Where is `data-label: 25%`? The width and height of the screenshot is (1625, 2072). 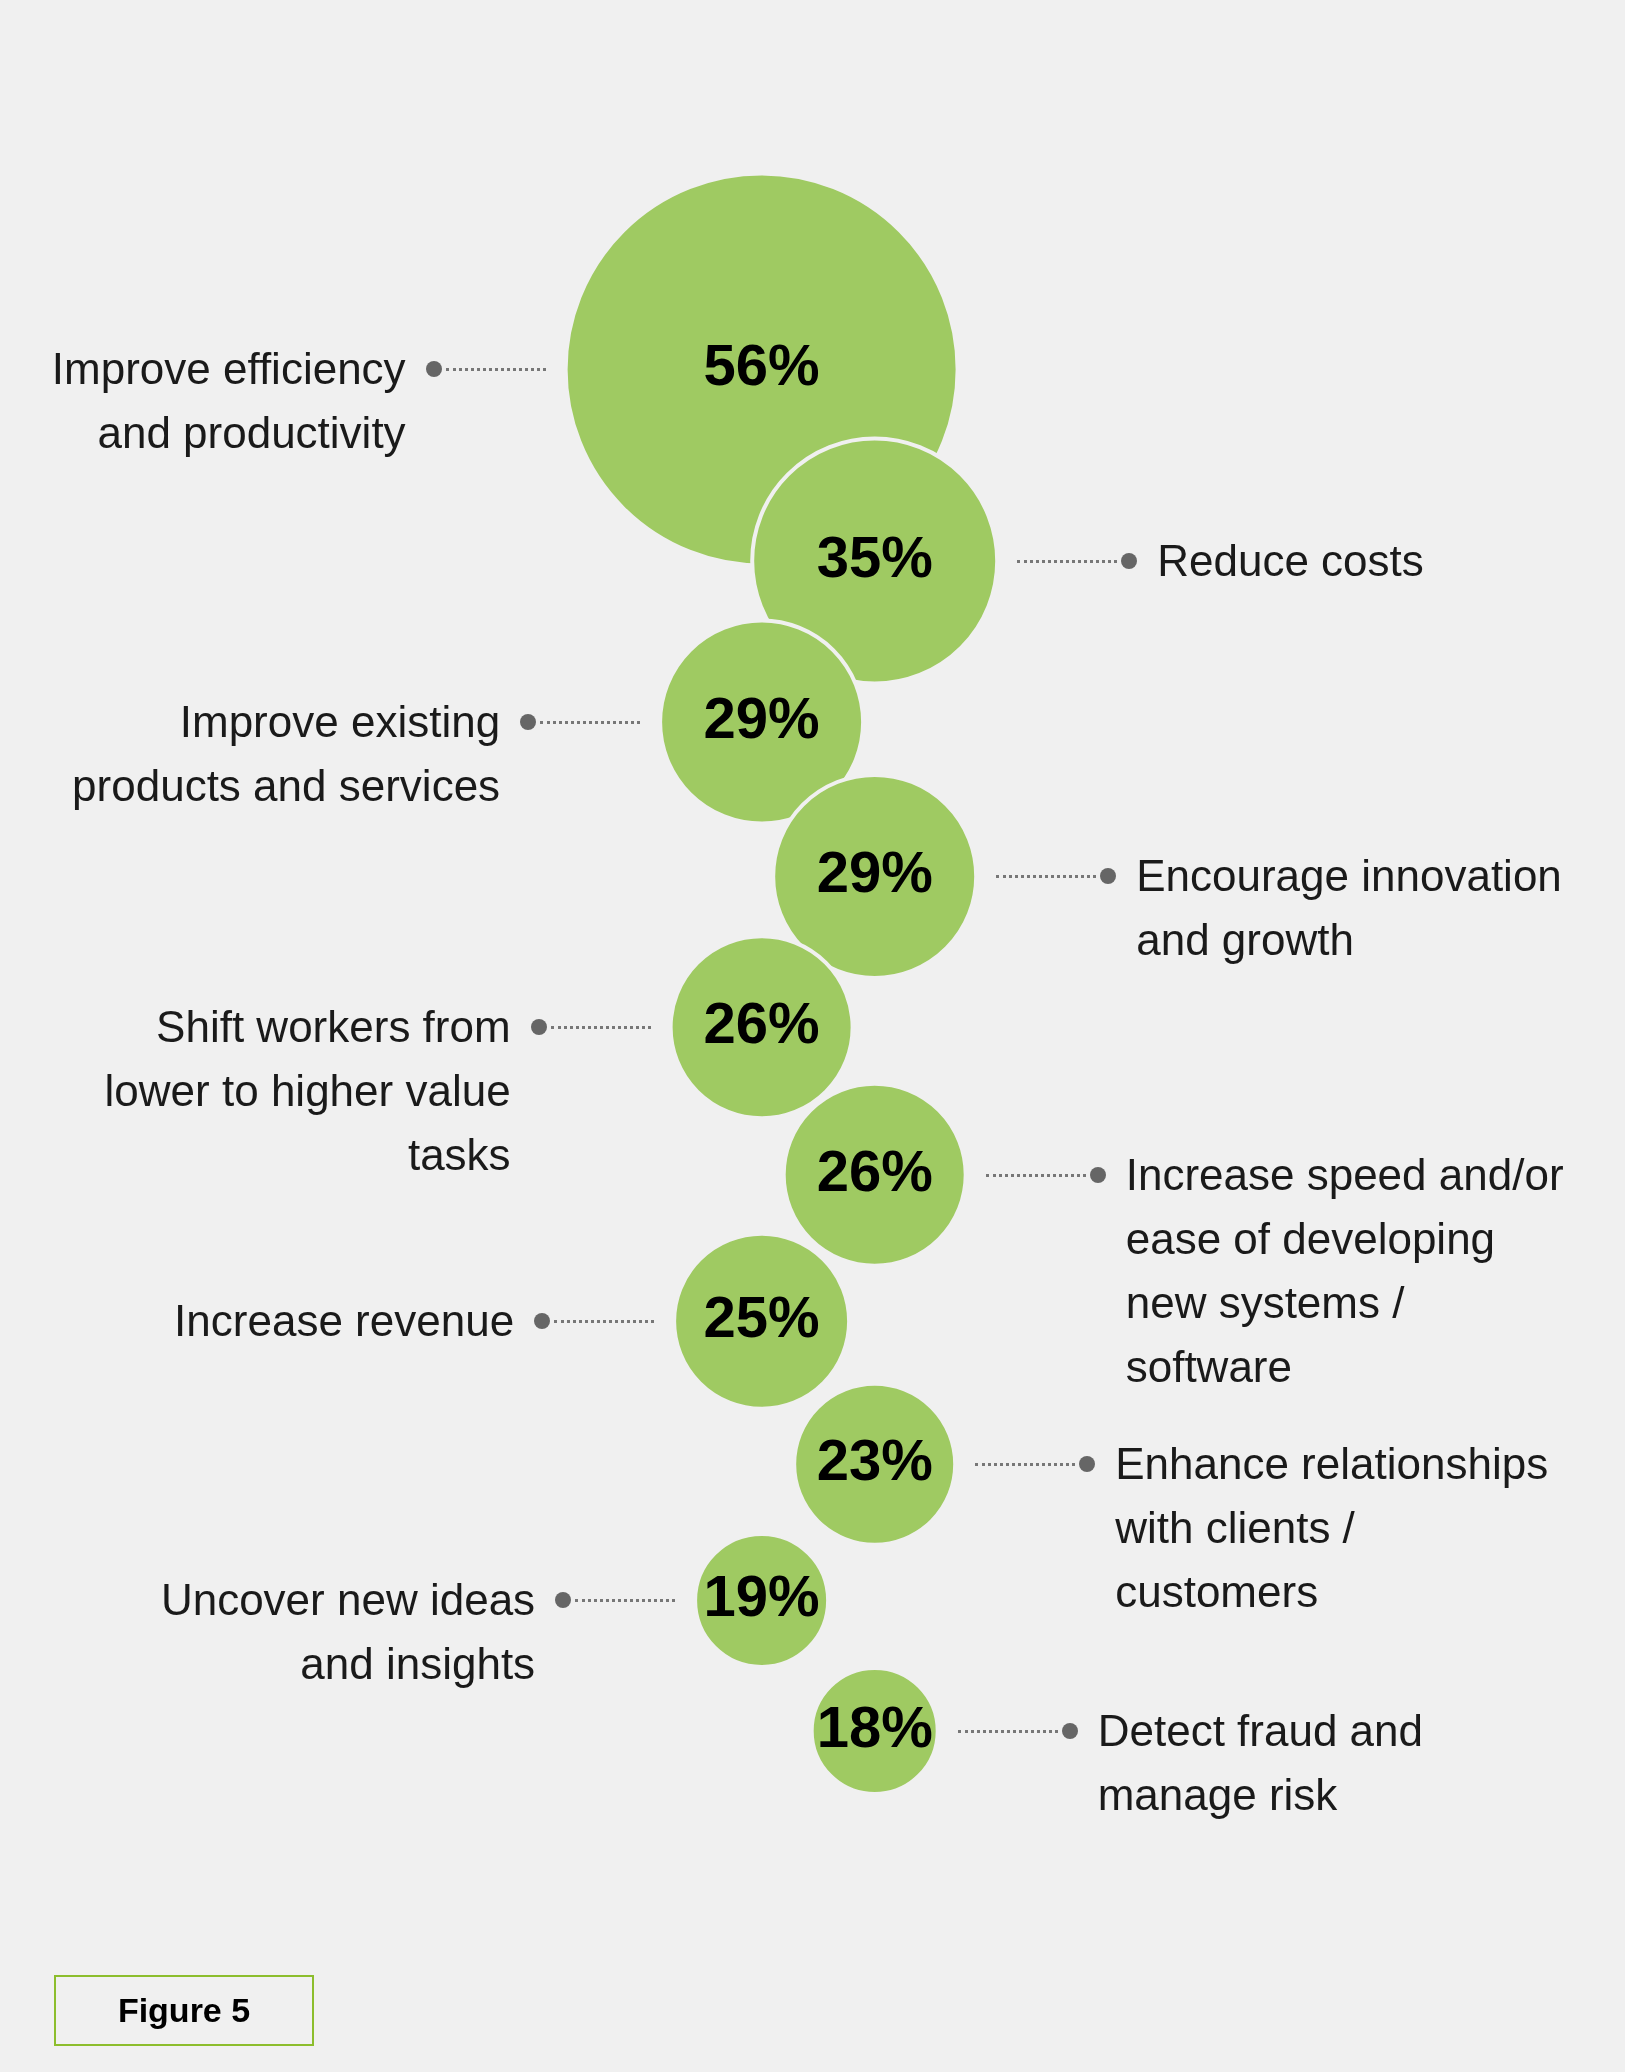 data-label: 25% is located at coordinates (761, 1317).